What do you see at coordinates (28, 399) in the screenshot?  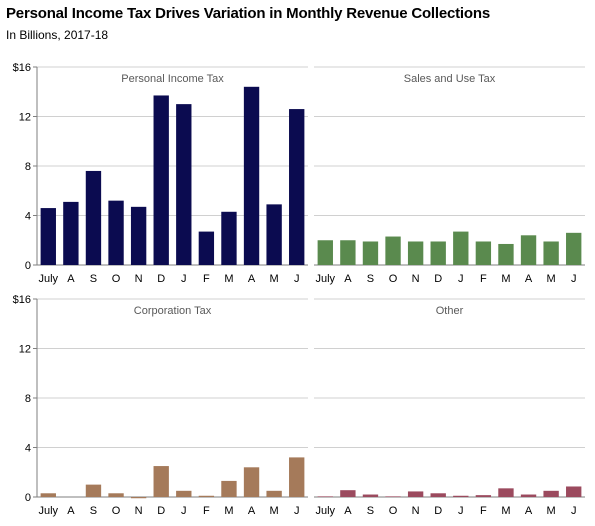 I see `y-tick-label: 8` at bounding box center [28, 399].